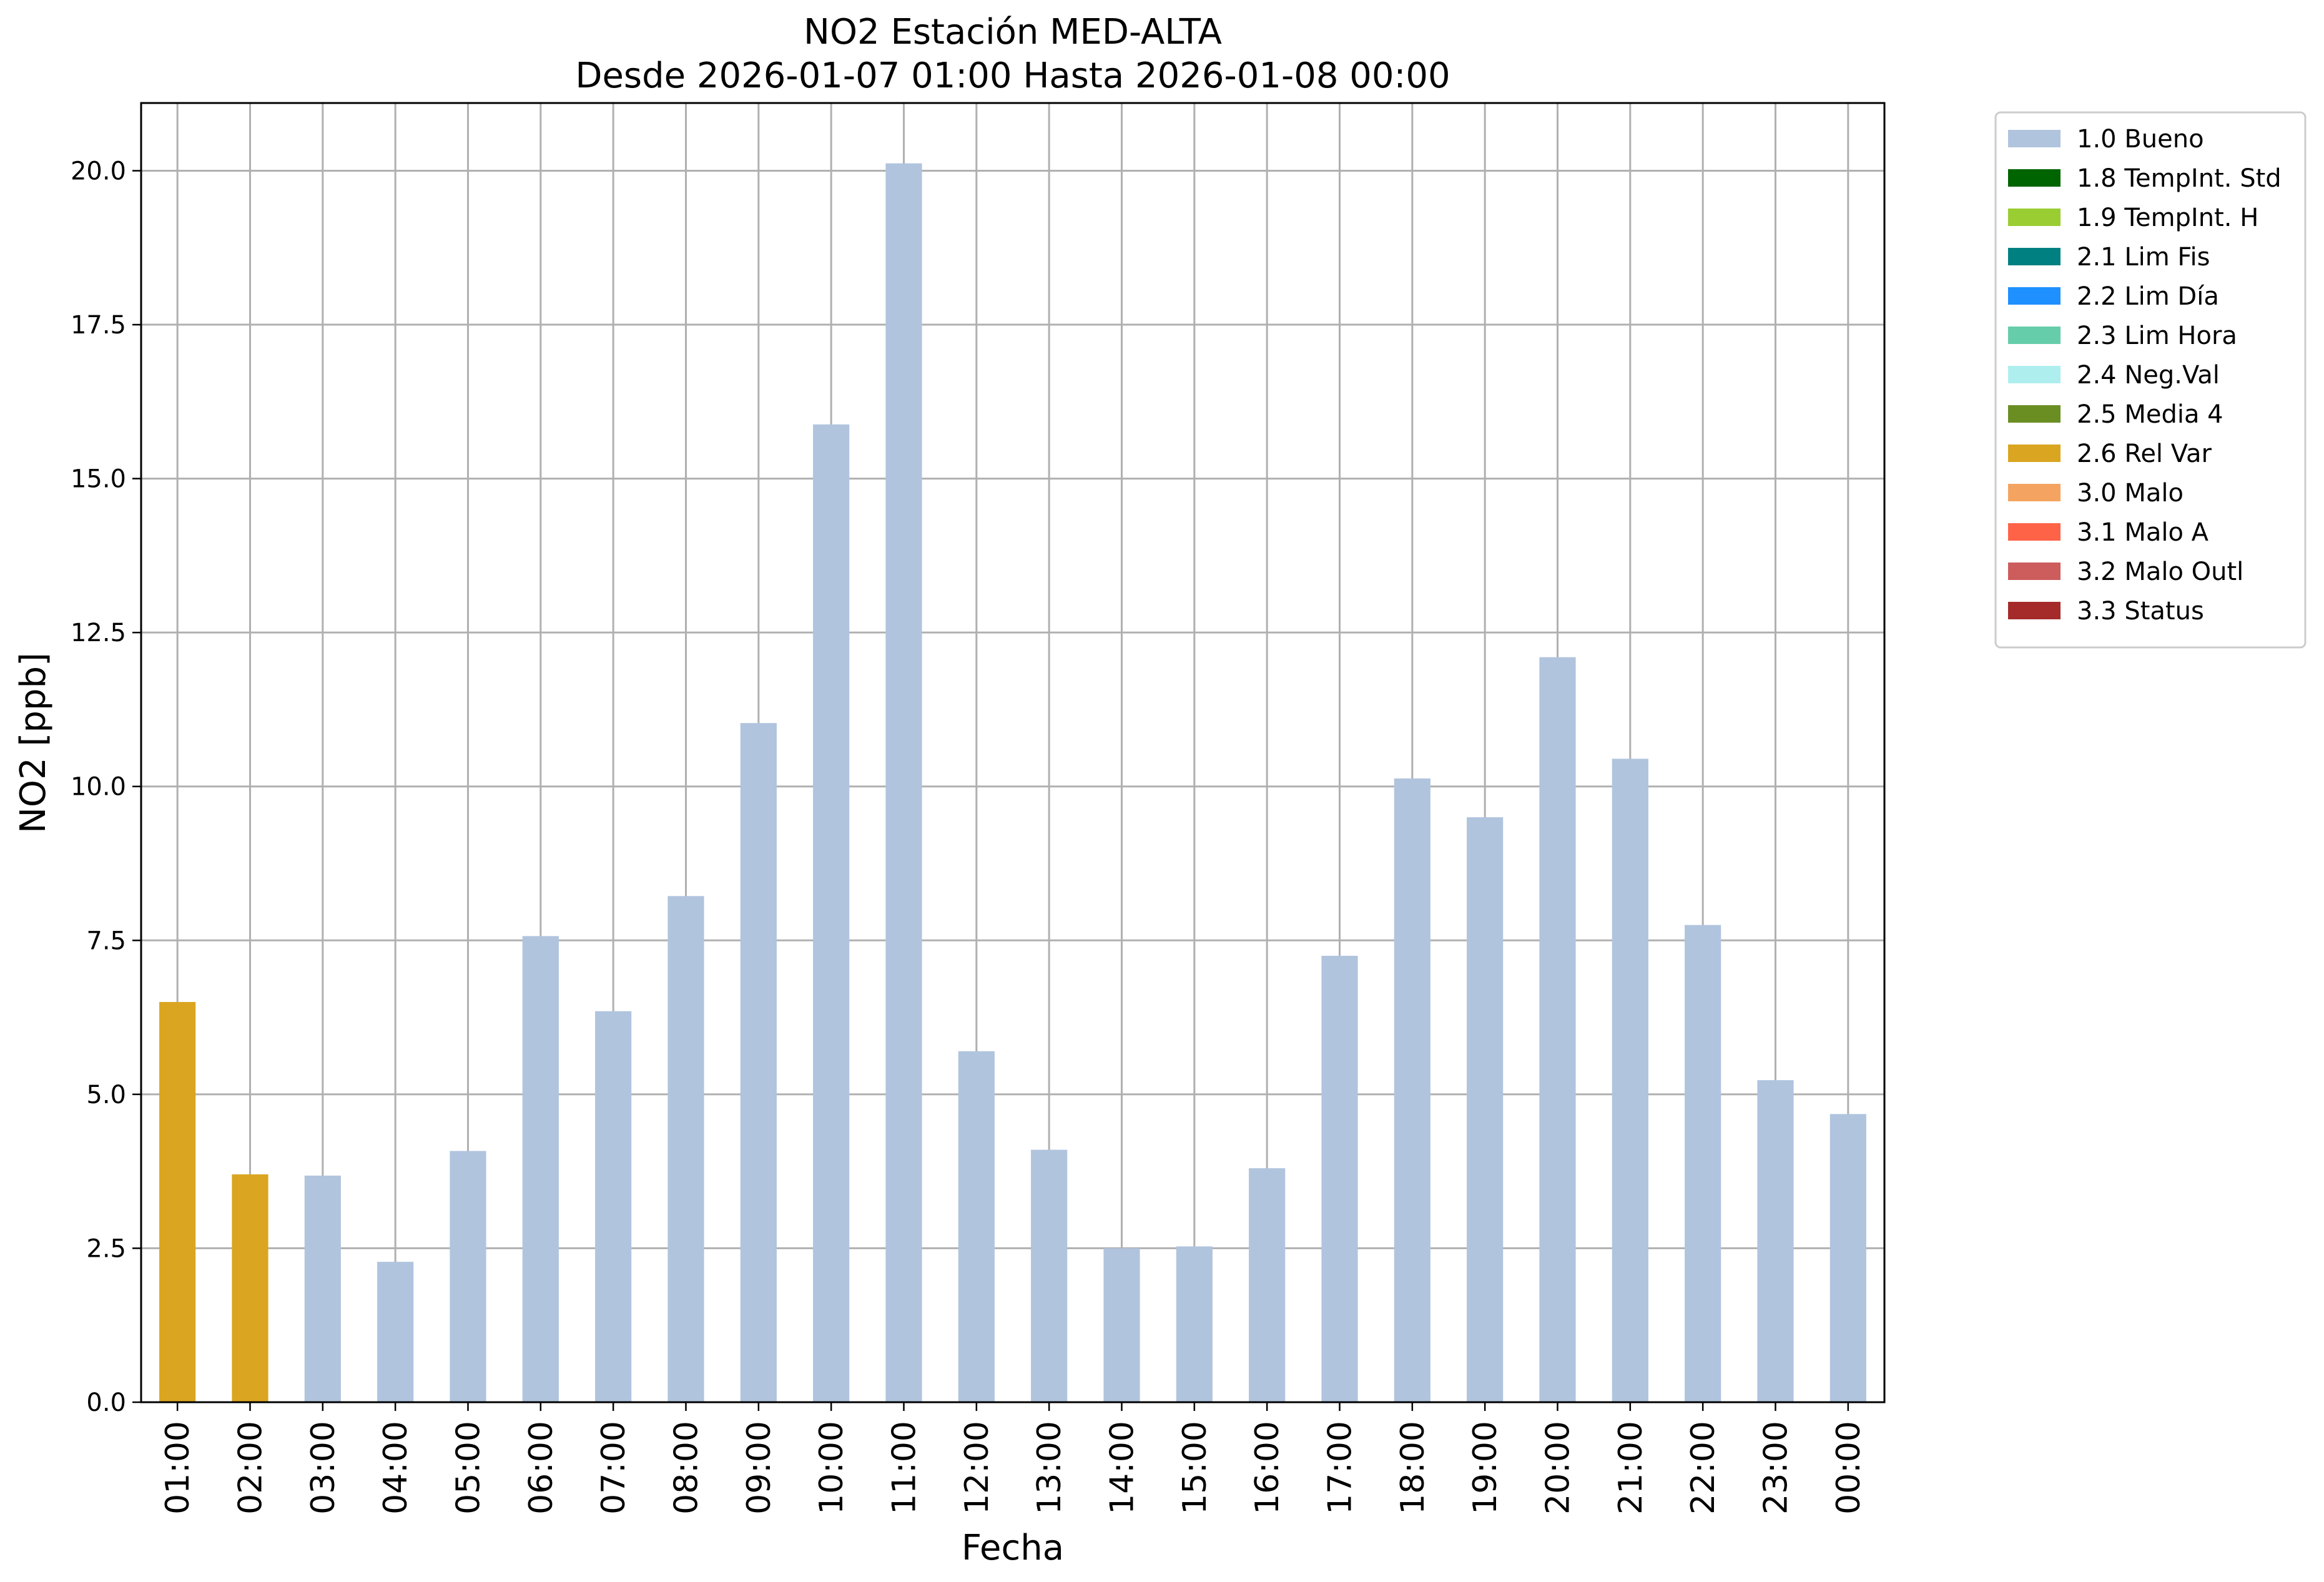  What do you see at coordinates (1122, 1468) in the screenshot?
I see `x-tick-label: 14:00` at bounding box center [1122, 1468].